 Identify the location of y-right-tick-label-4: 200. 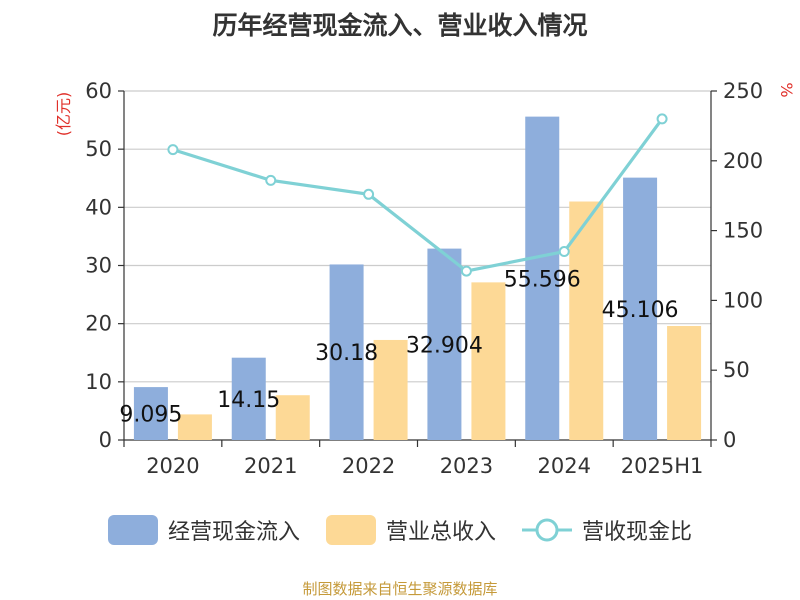
(743, 161).